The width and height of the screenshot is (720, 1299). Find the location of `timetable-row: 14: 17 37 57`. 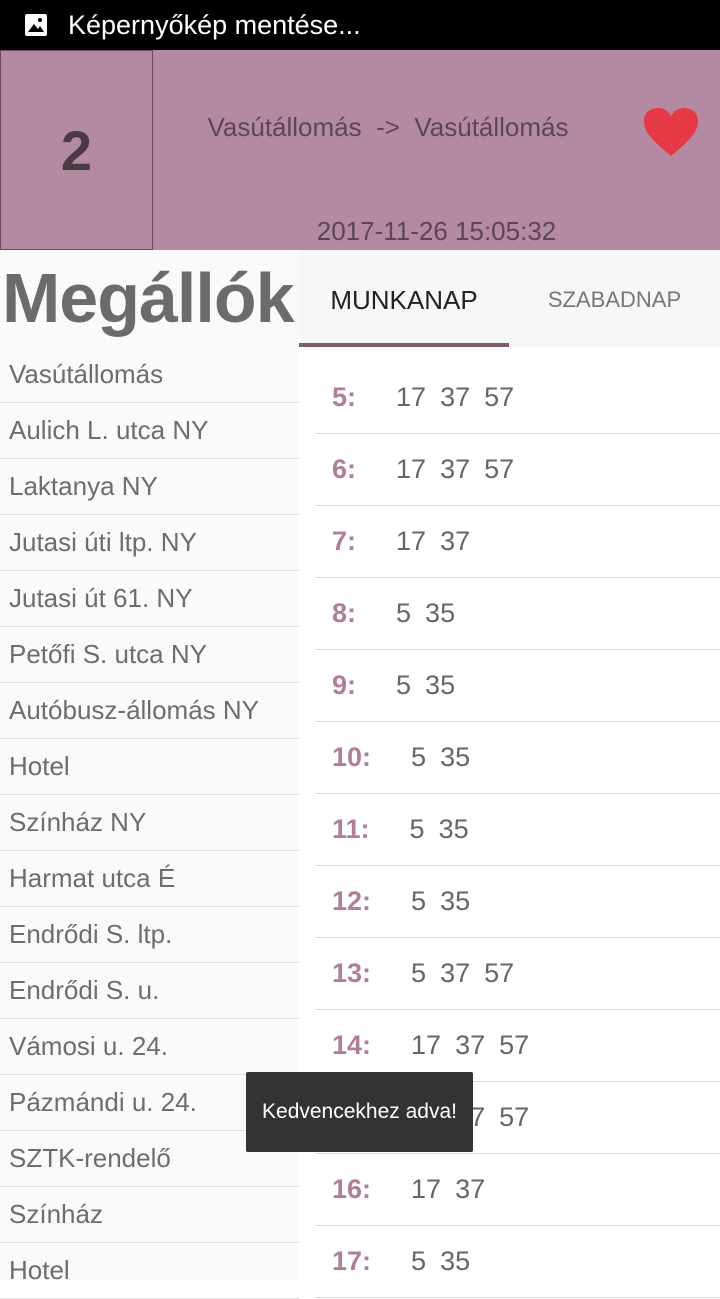

timetable-row: 14: 17 37 57 is located at coordinates (517, 1046).